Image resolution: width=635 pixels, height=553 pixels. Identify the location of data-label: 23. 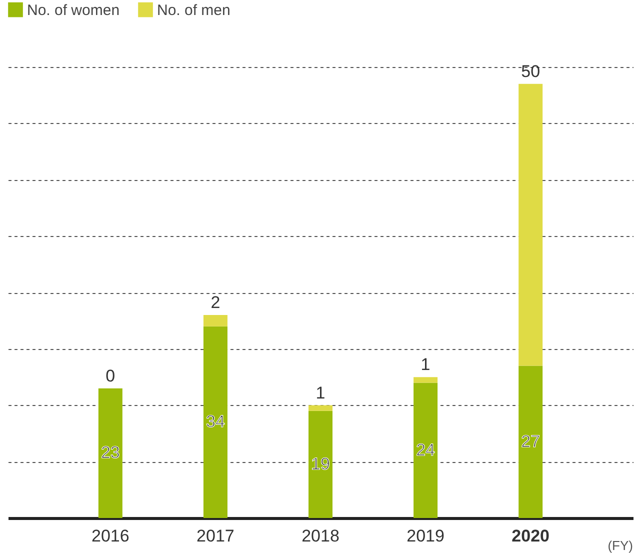
(110, 452).